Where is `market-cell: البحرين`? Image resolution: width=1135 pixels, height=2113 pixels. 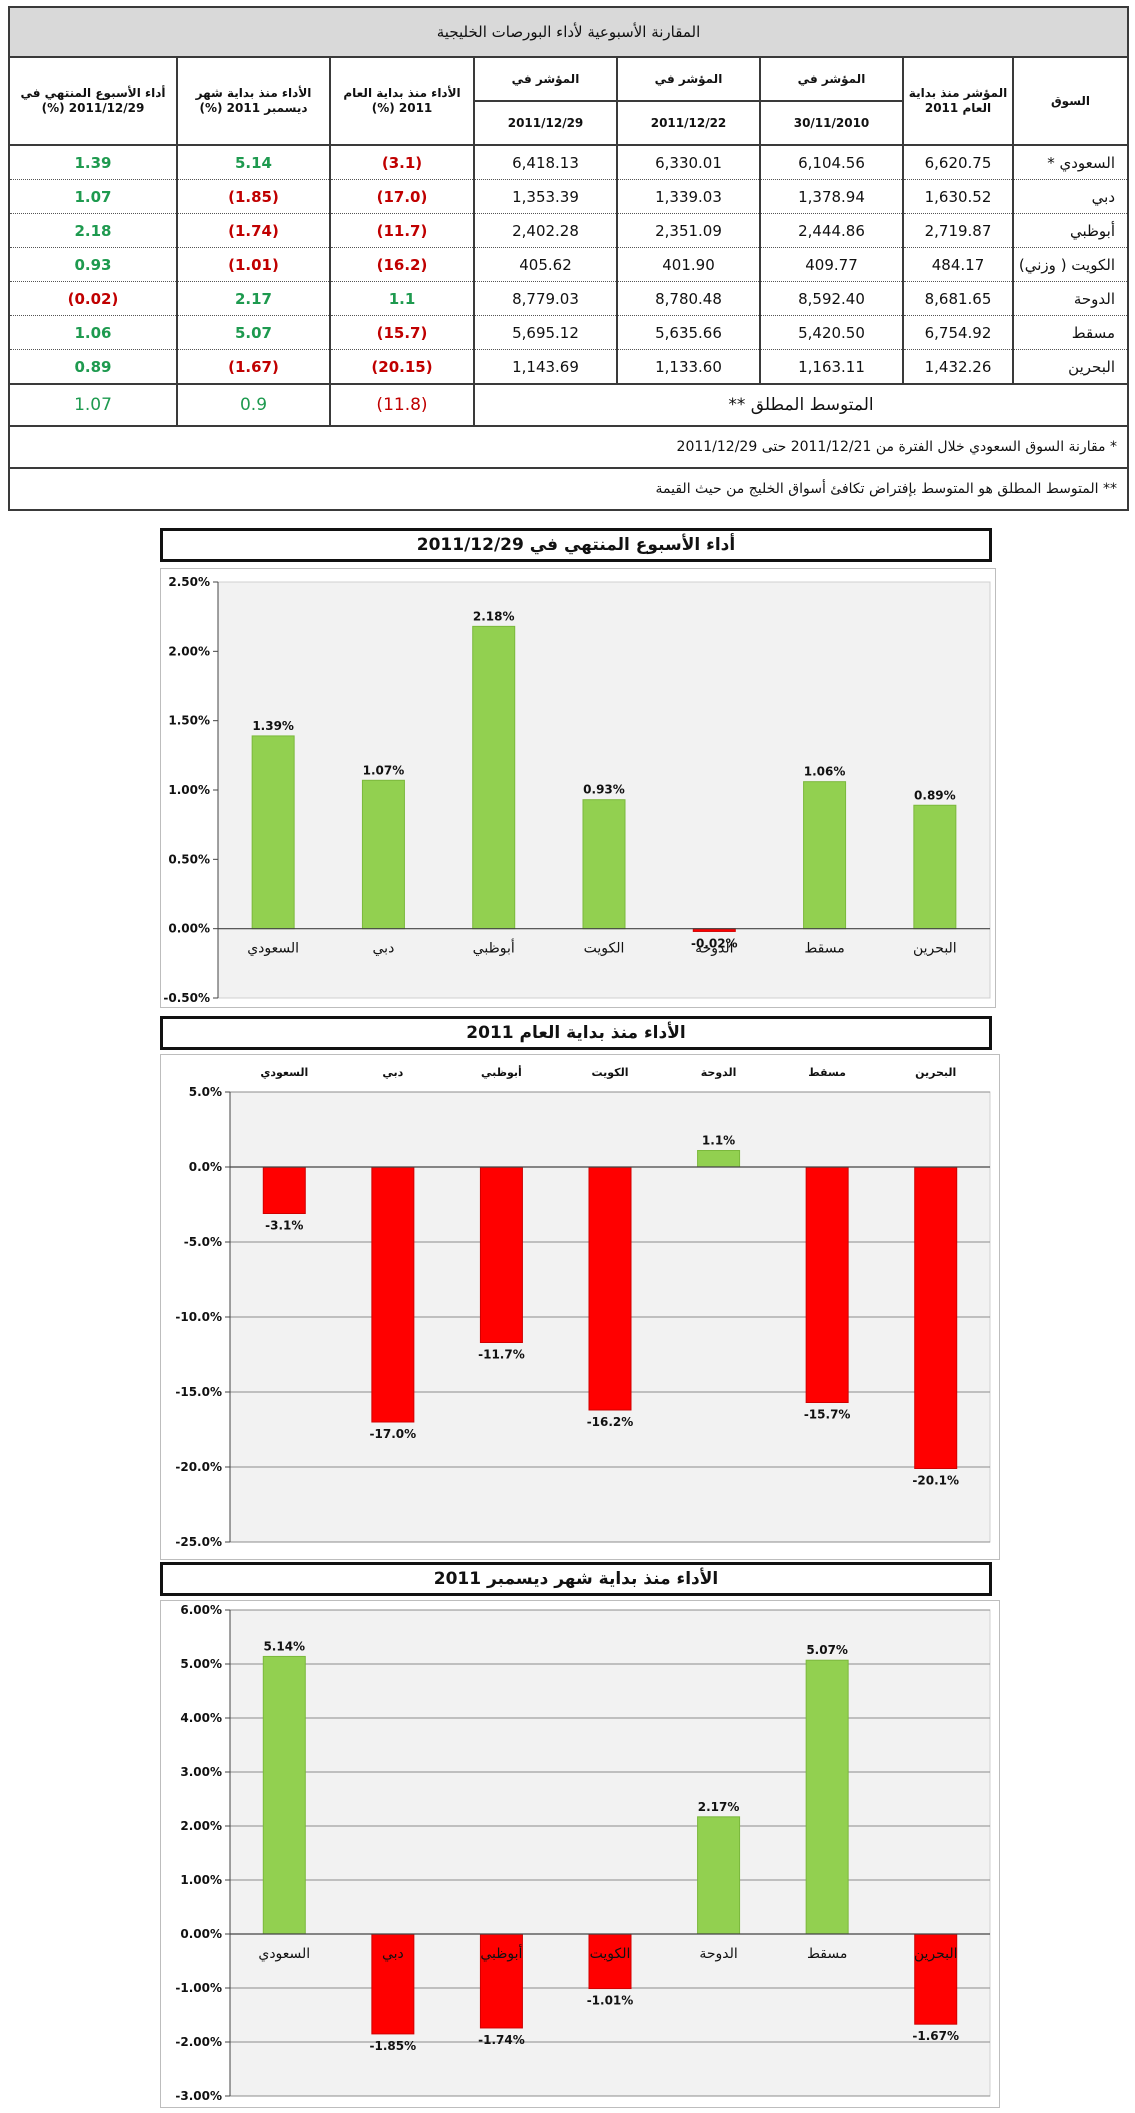
market-cell: البحرين is located at coordinates (1070, 367).